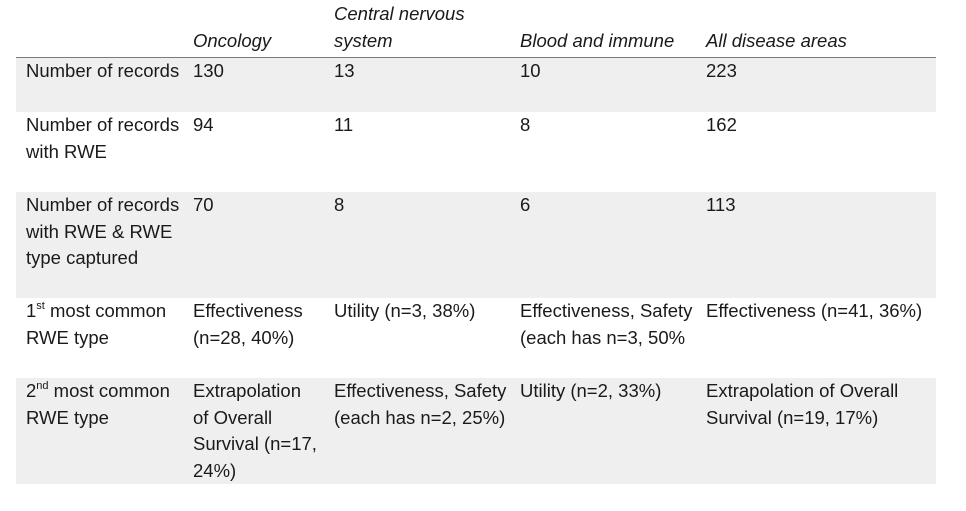  I want to click on table-cell: 6, so click(606, 245).